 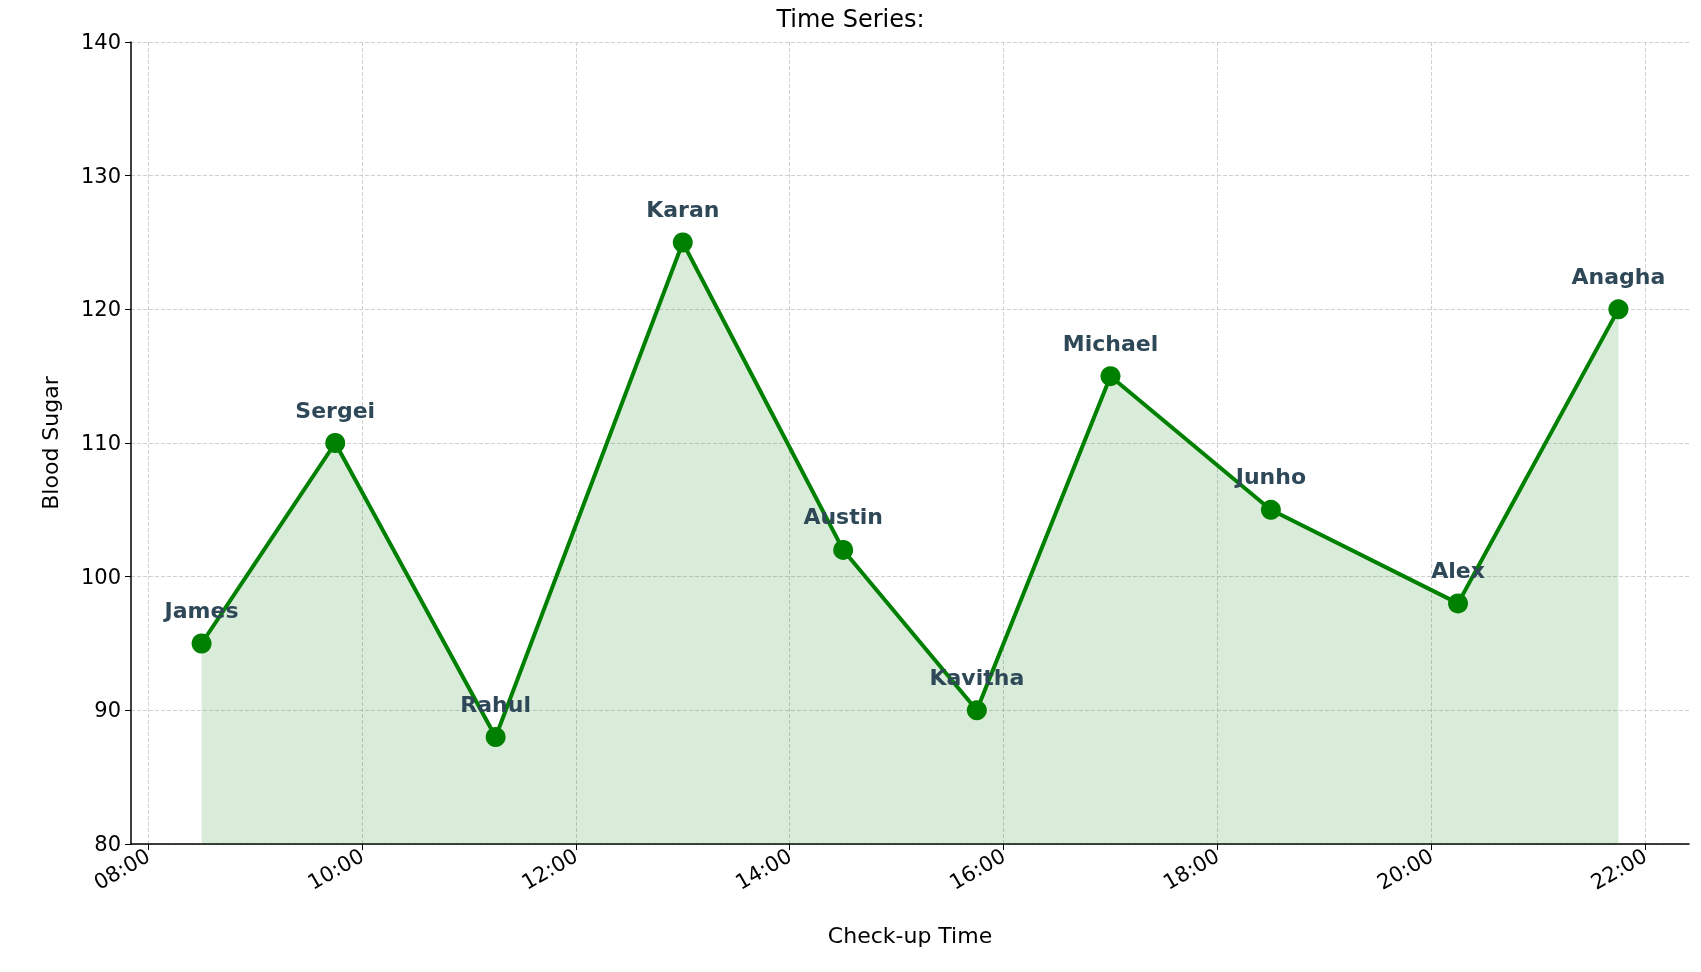 What do you see at coordinates (850, 19) in the screenshot?
I see `chart-title: Time Series:` at bounding box center [850, 19].